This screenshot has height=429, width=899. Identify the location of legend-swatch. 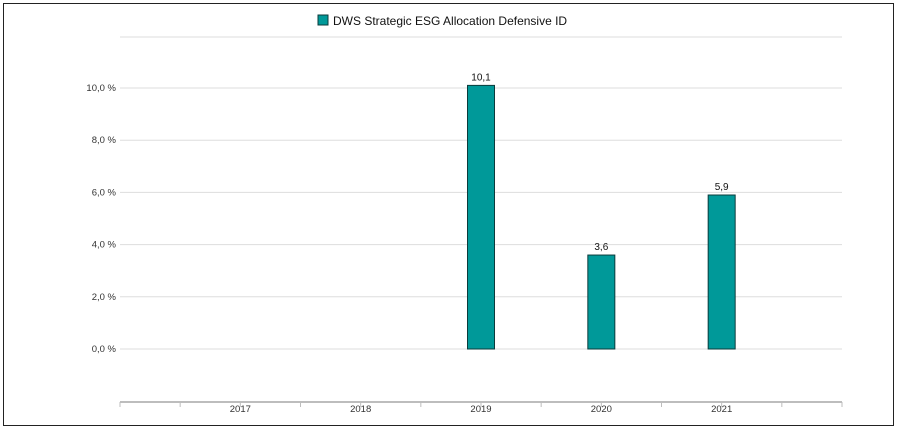
(323, 20).